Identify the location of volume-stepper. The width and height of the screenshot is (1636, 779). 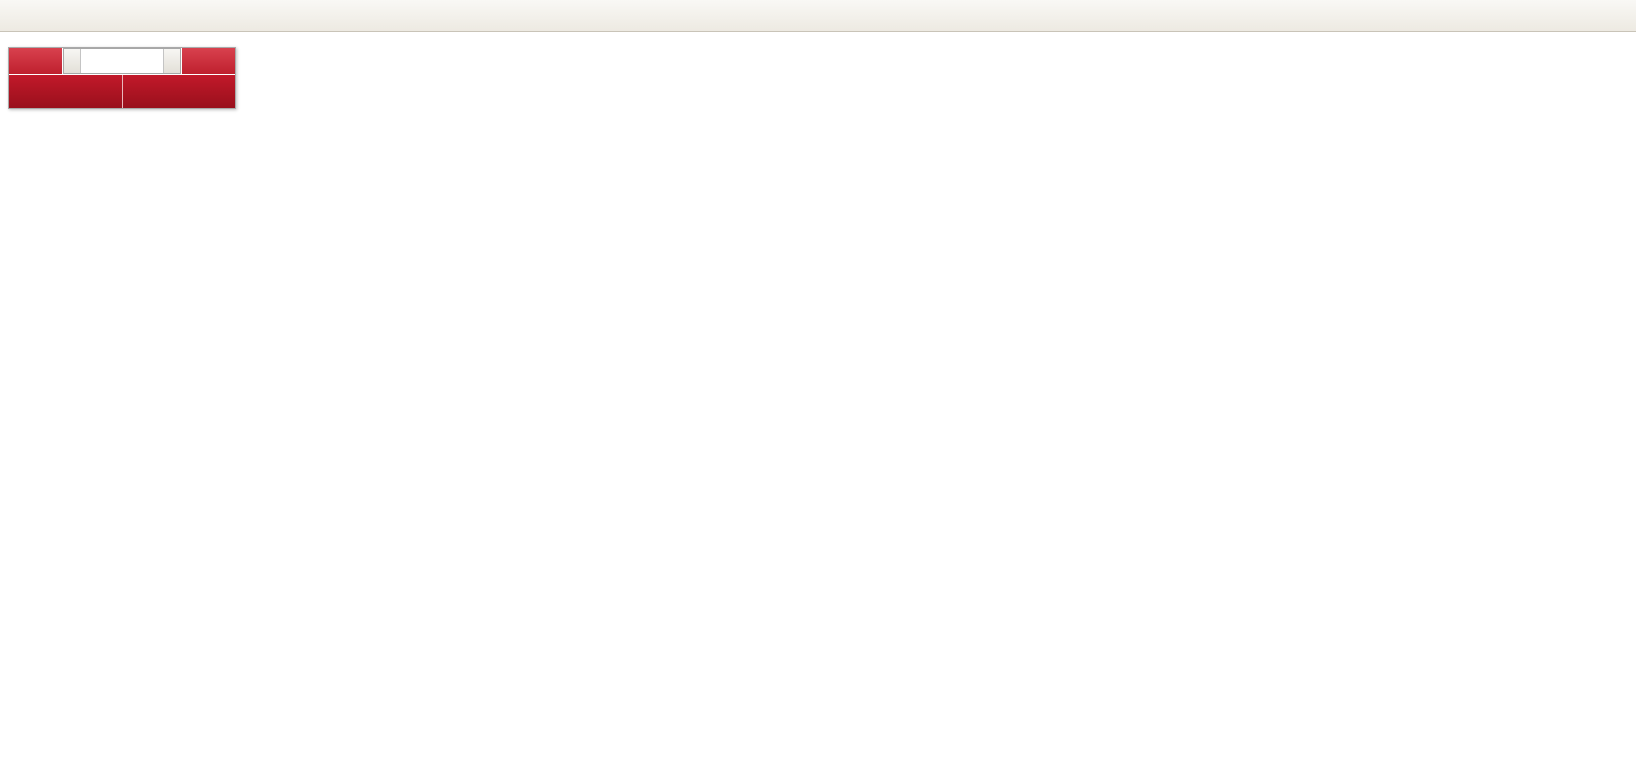
(122, 61).